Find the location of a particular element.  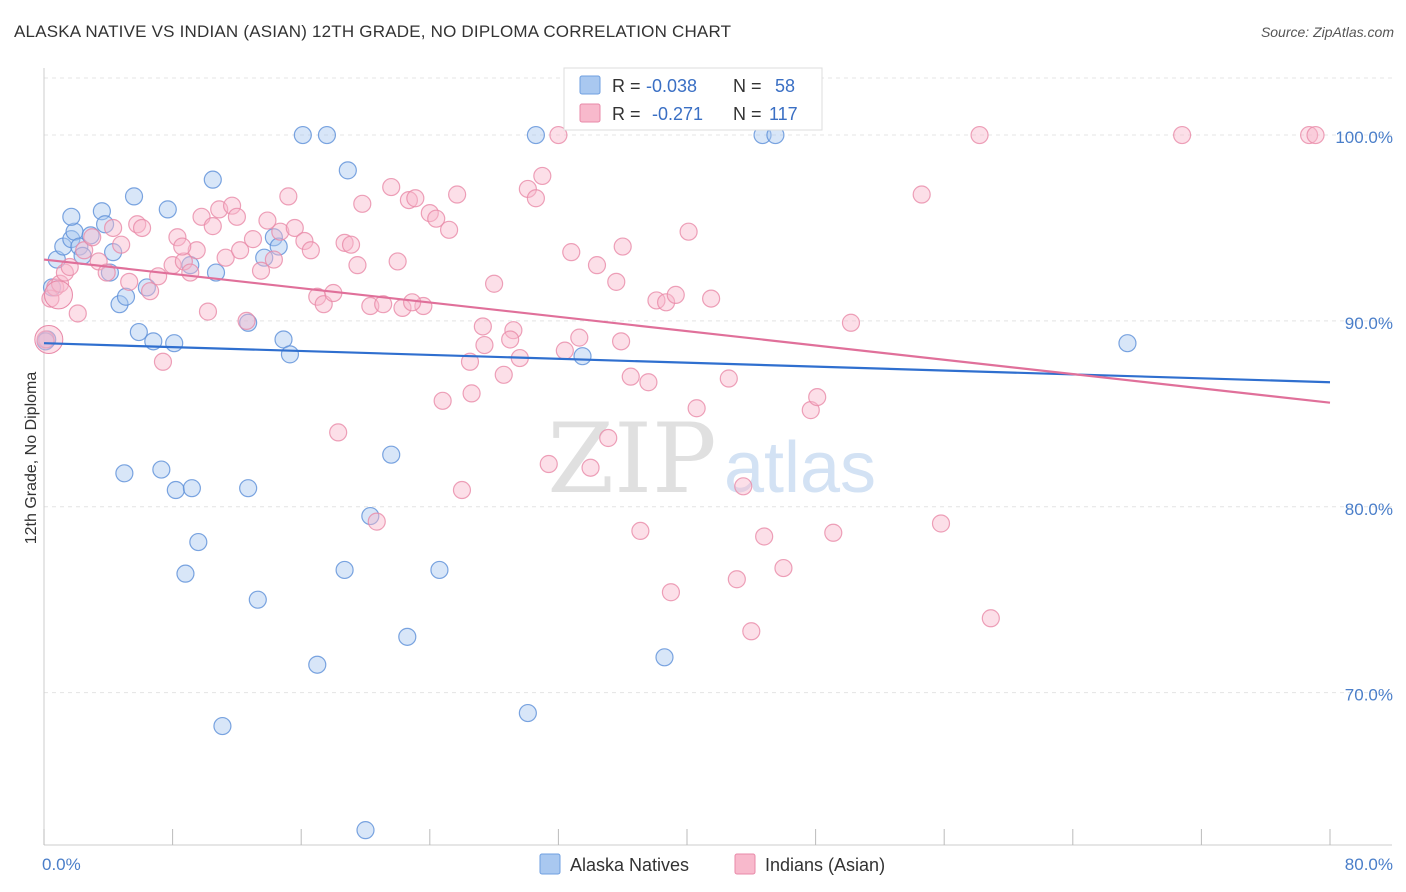

legend-r-label-indian: R = is located at coordinates (626, 114).